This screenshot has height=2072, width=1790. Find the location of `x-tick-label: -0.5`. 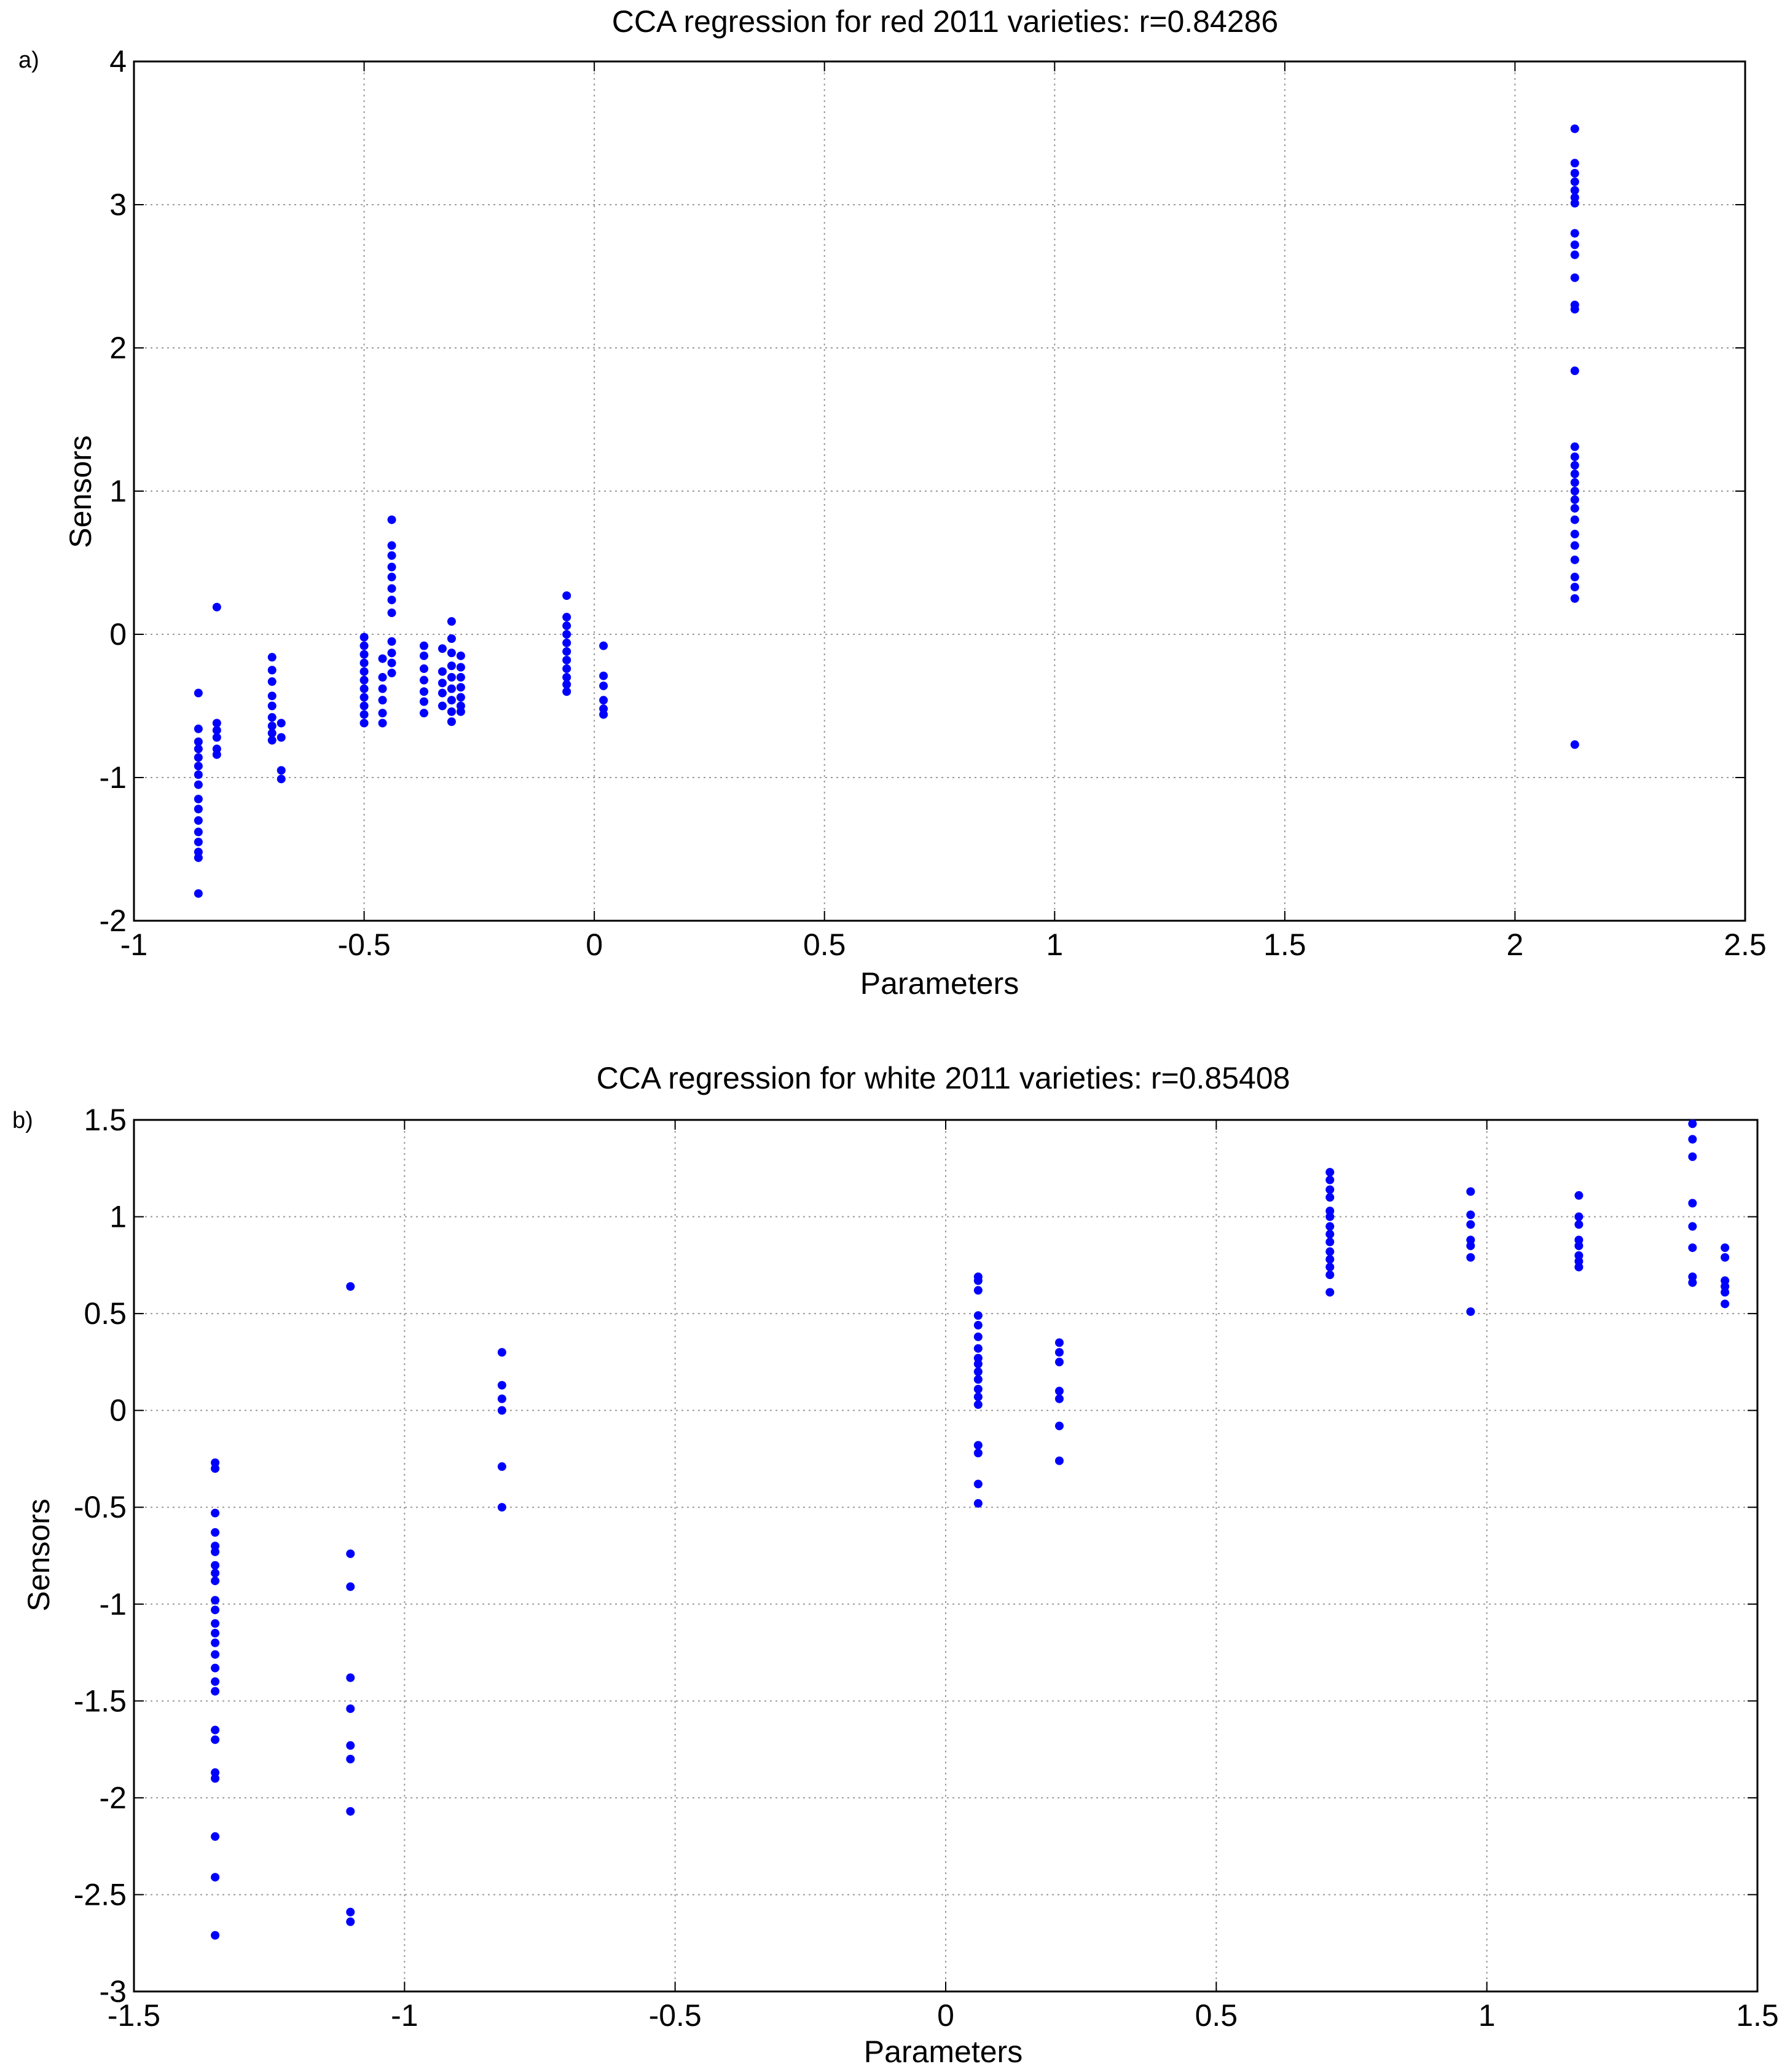

x-tick-label: -0.5 is located at coordinates (675, 2016).